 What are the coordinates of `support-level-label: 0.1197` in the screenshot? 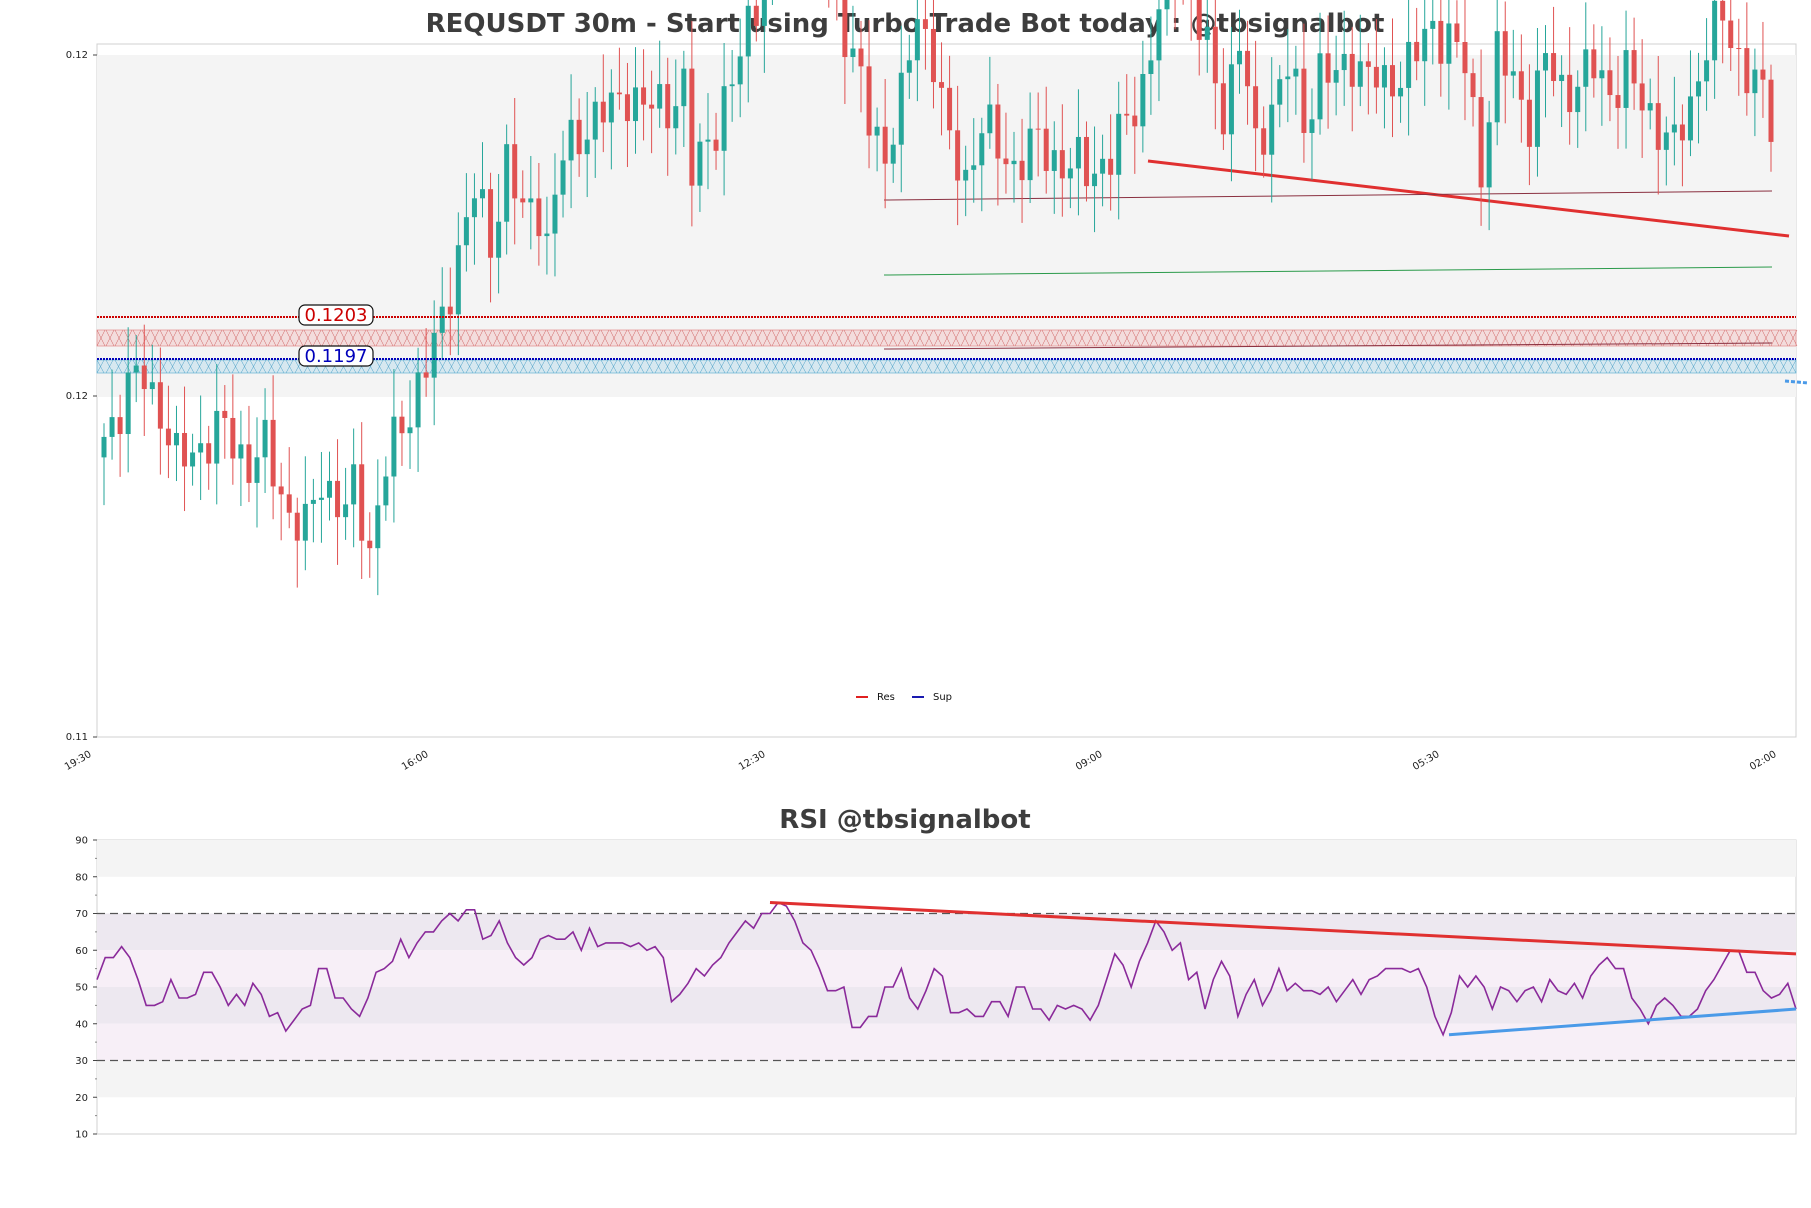 It's located at (336, 356).